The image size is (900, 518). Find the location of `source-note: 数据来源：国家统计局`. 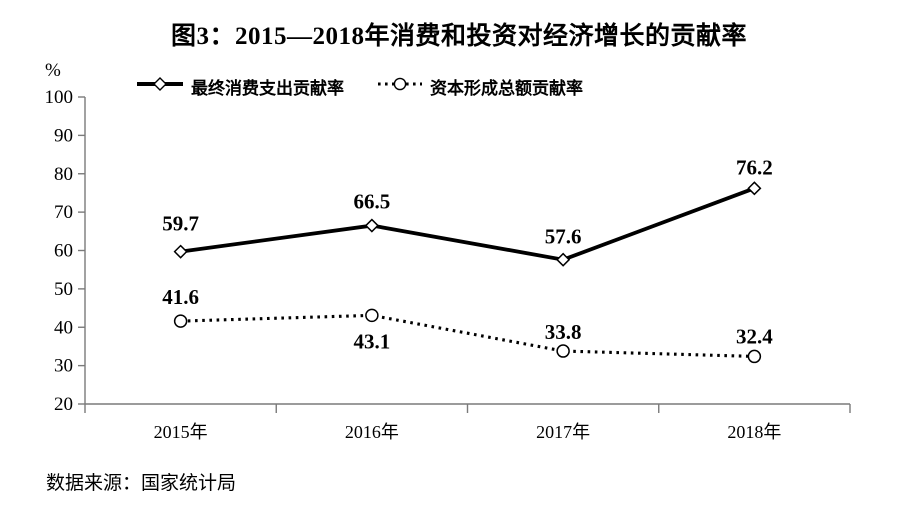

source-note: 数据来源：国家统计局 is located at coordinates (141, 483).